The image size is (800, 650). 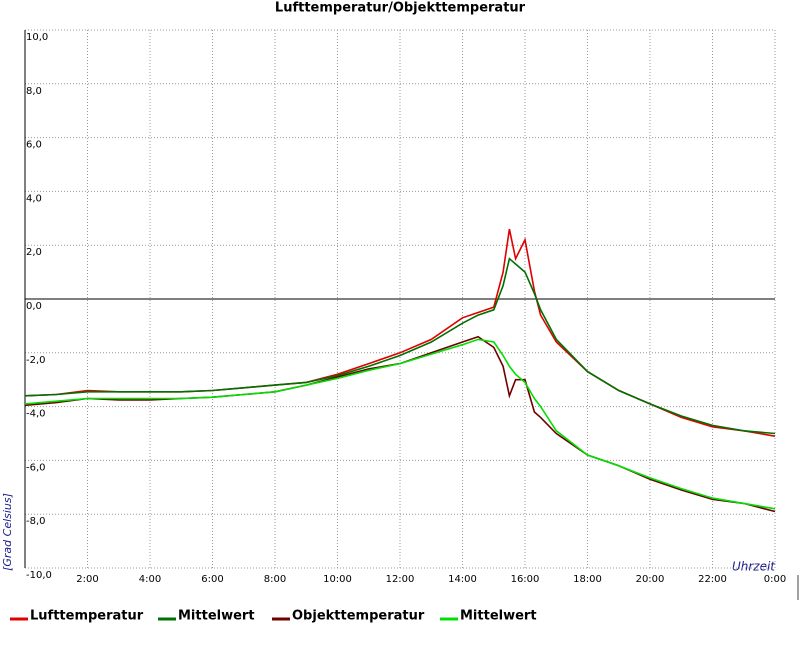 I want to click on y-tick-label: 6,0, so click(x=34, y=145).